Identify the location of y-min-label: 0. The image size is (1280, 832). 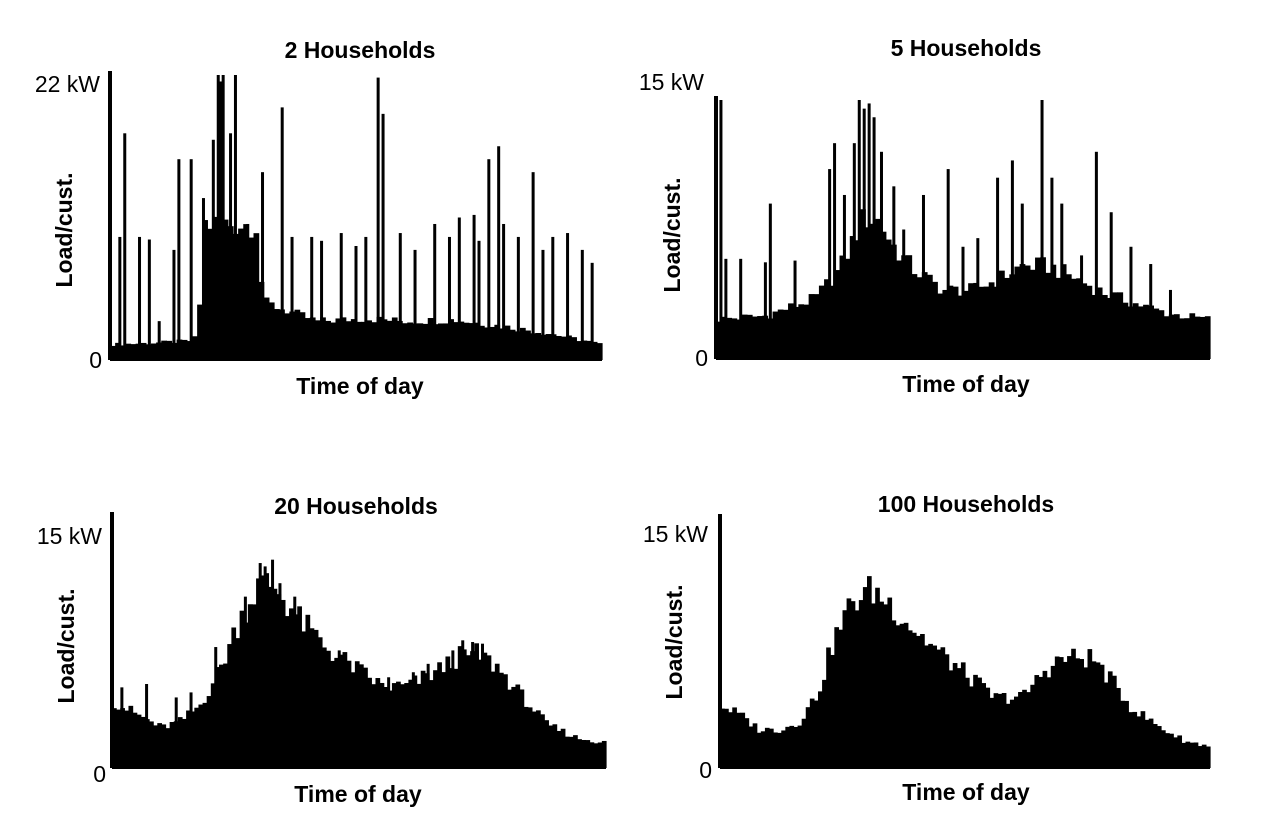
(701, 358).